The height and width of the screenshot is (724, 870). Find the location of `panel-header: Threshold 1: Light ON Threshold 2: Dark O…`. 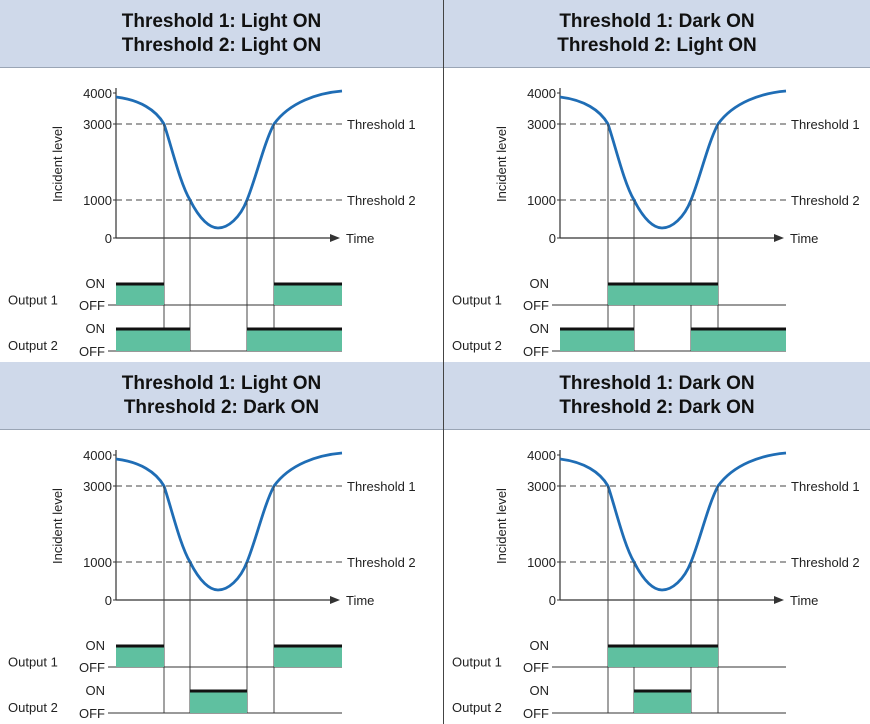

panel-header: Threshold 1: Light ON Threshold 2: Dark O… is located at coordinates (221, 396).